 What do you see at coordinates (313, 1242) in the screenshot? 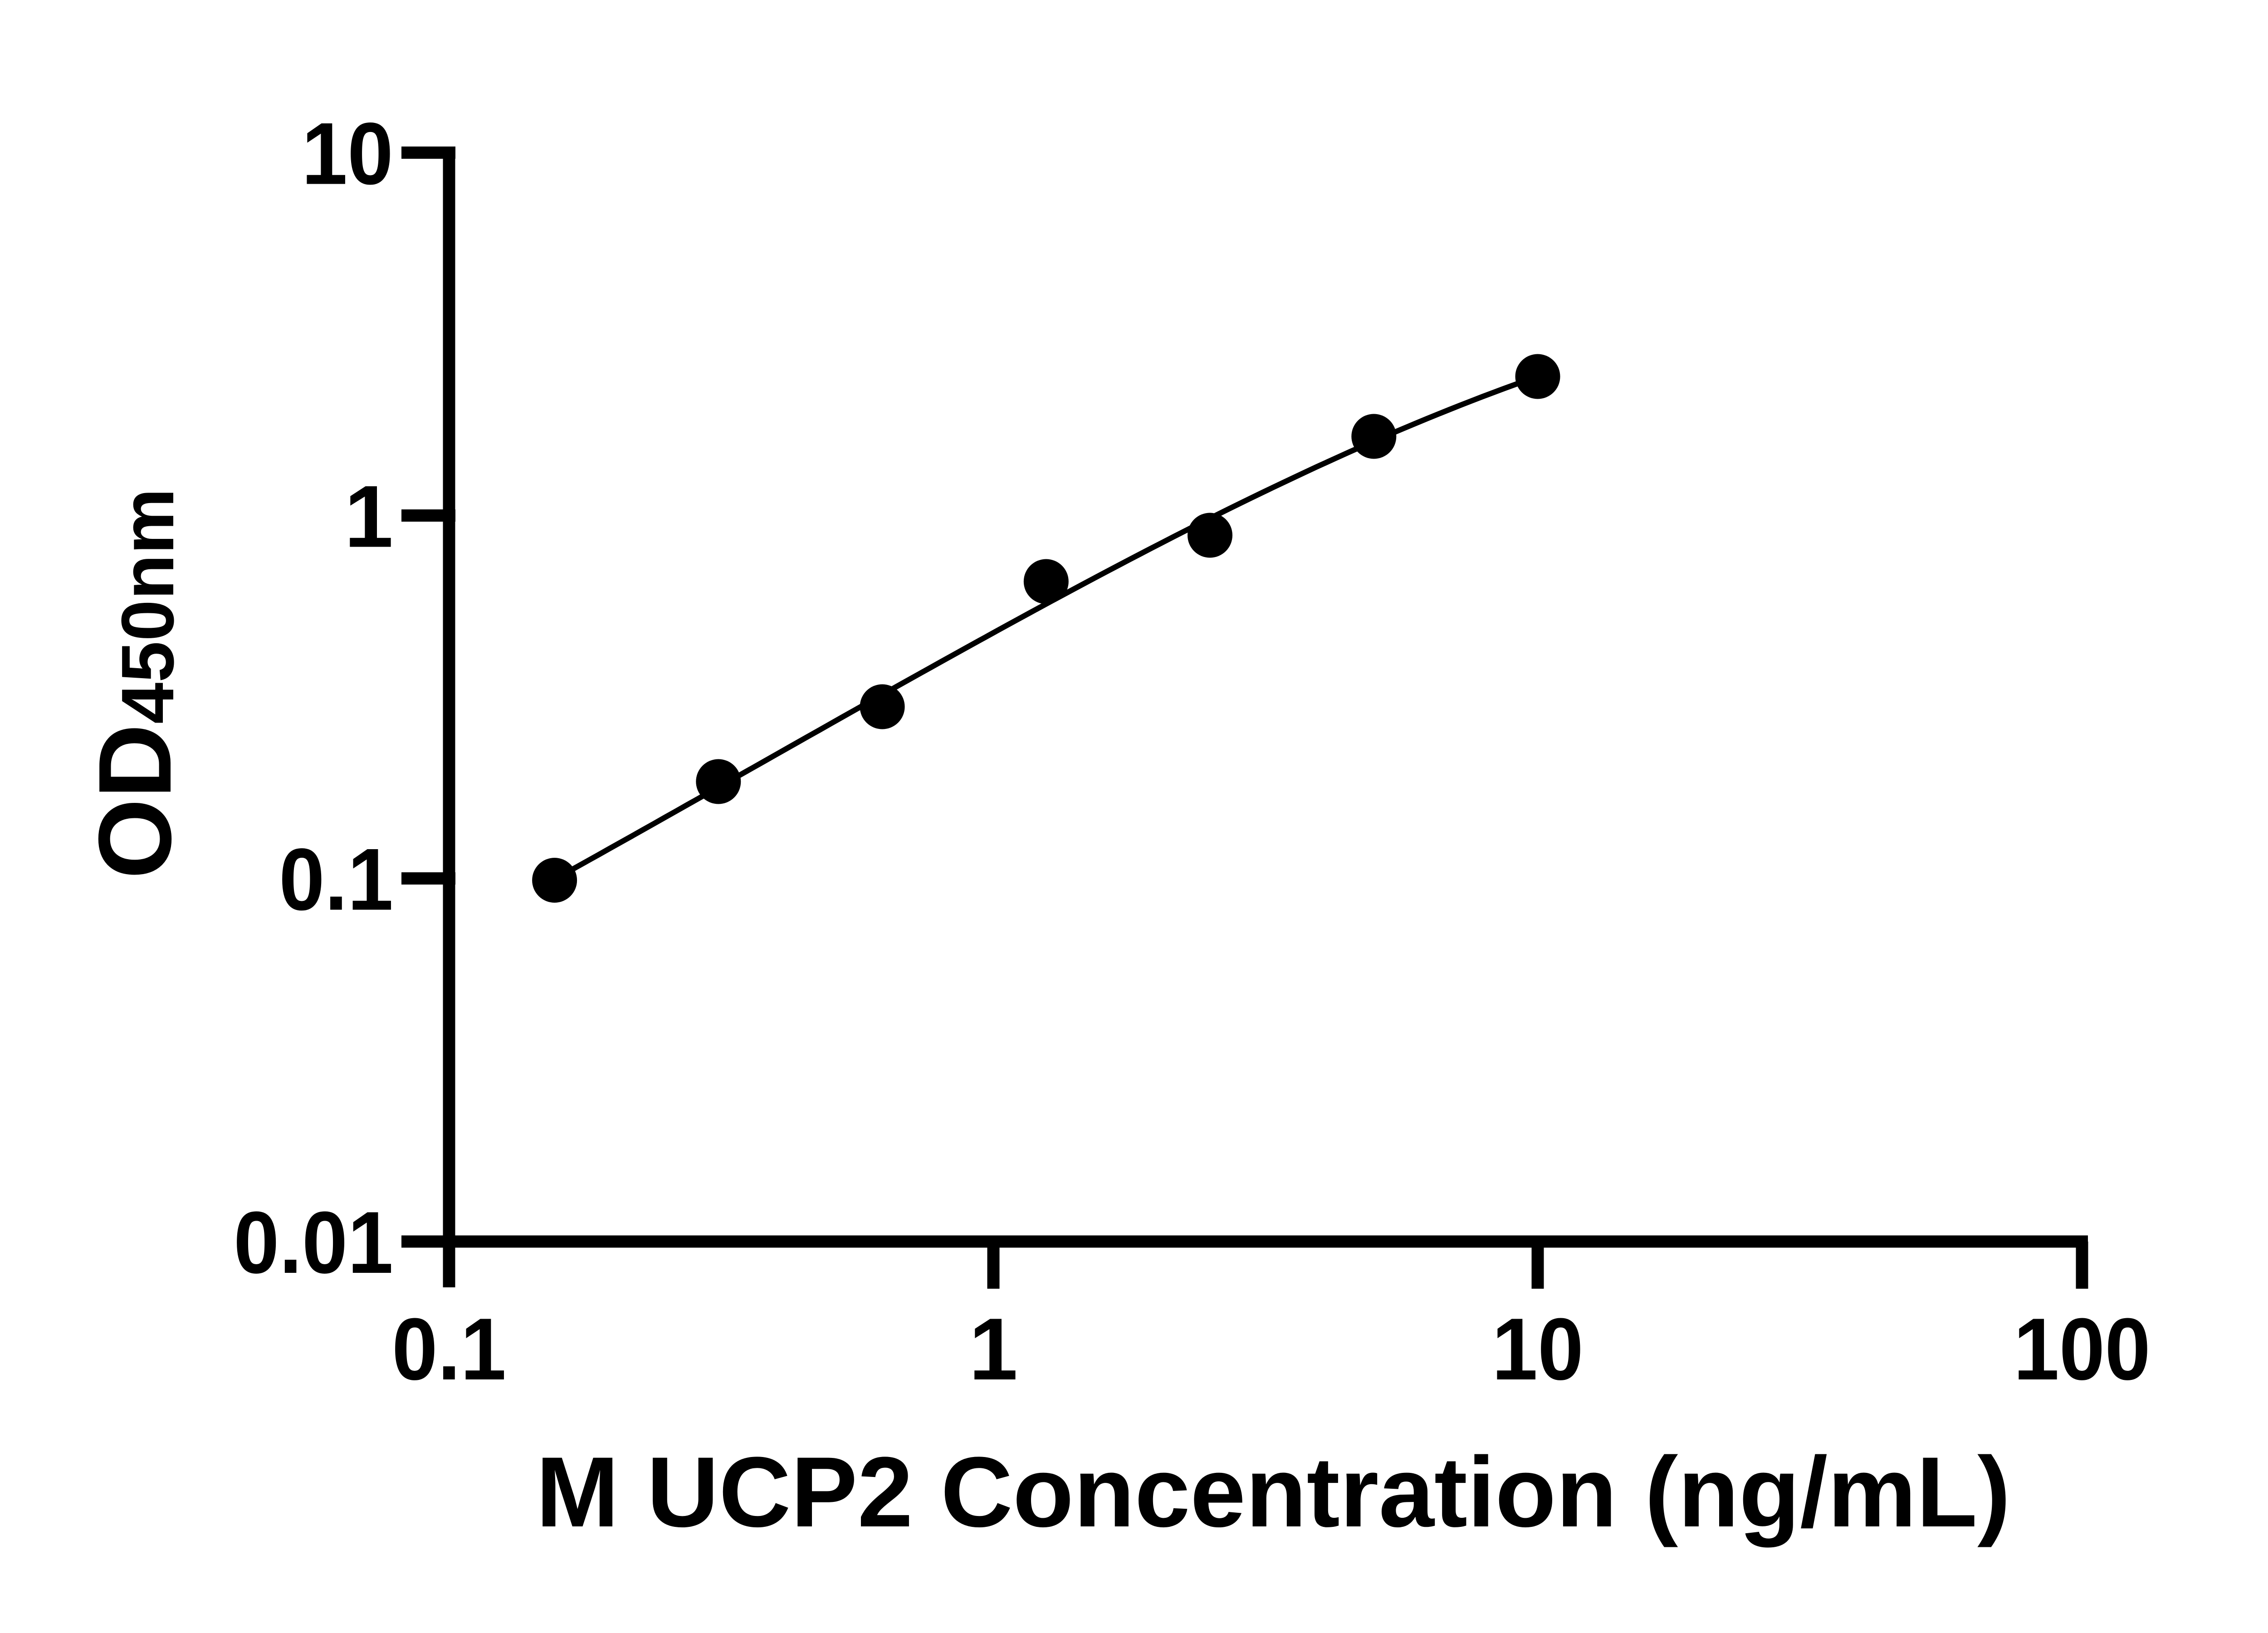
I see `svg-text: 0.01` at bounding box center [313, 1242].